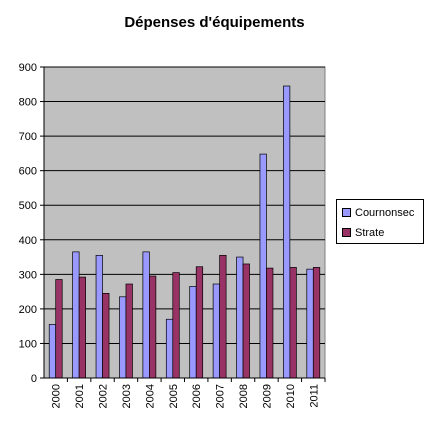 Image resolution: width=429 pixels, height=422 pixels. I want to click on bar-cournonsec-2009, so click(263, 266).